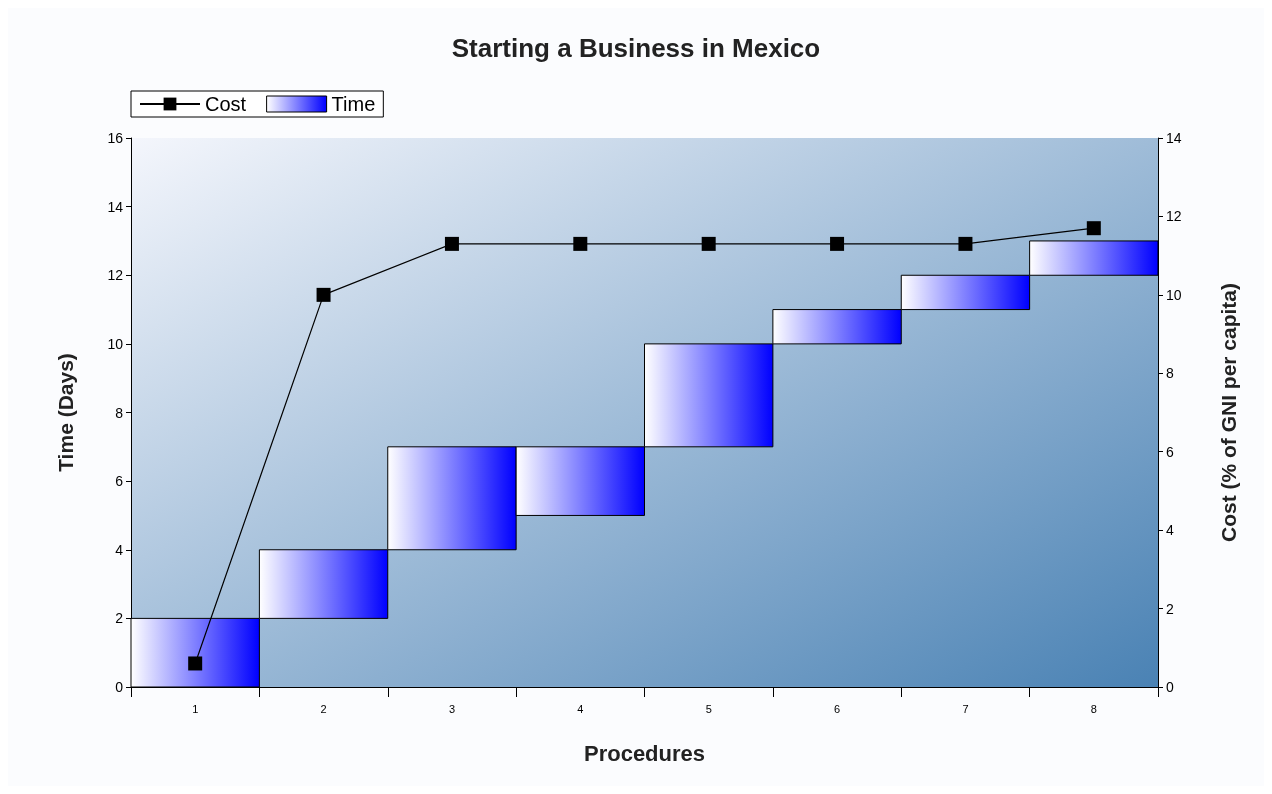  I want to click on x-tick-label: 8, so click(1093, 708).